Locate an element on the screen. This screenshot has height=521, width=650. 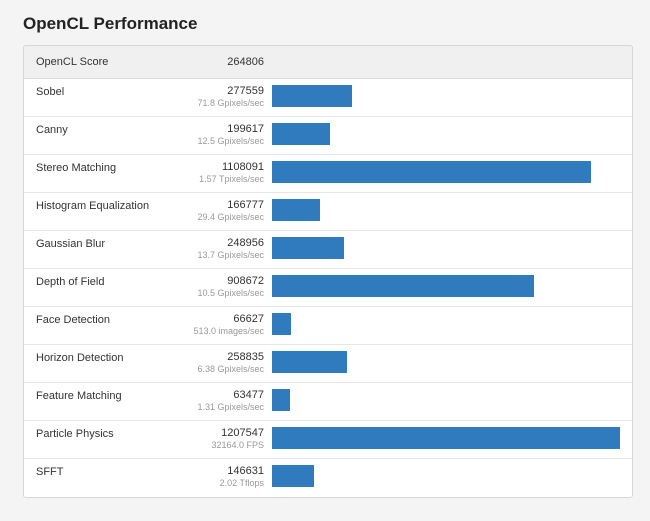
benchmark-row: SFFT 146631 2.02 Tflops is located at coordinates (328, 477).